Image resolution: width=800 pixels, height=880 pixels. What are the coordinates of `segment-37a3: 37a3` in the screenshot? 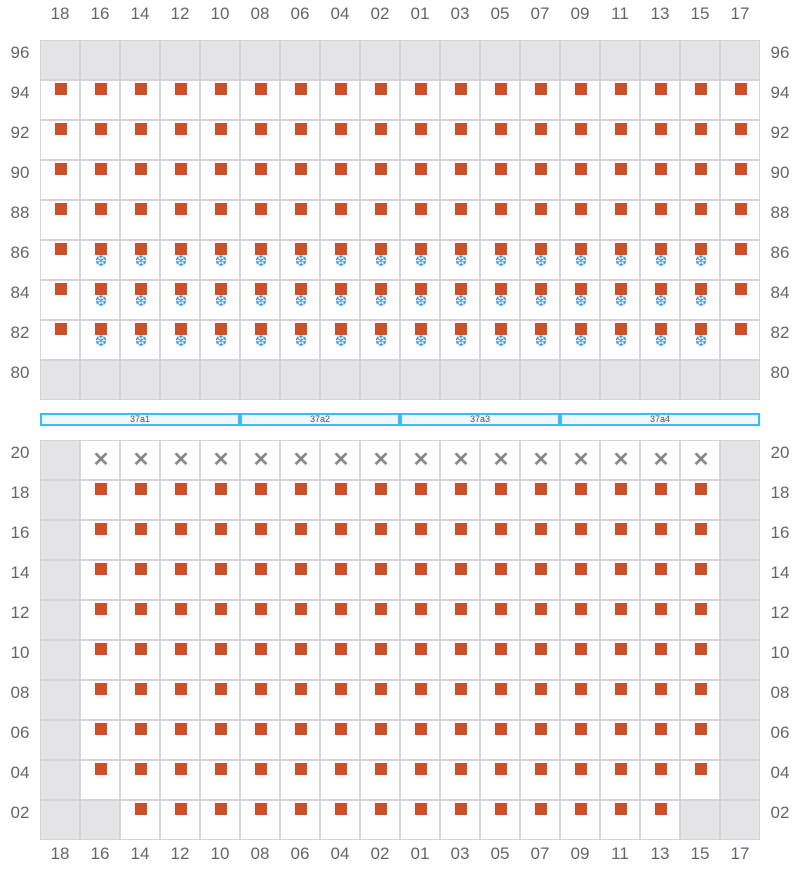 It's located at (480, 419).